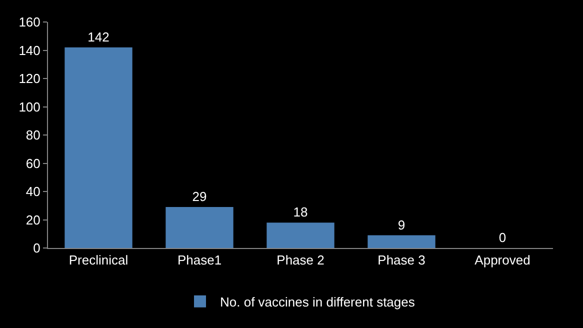  Describe the element at coordinates (36, 248) in the screenshot. I see `y-tick-label: 0` at that location.